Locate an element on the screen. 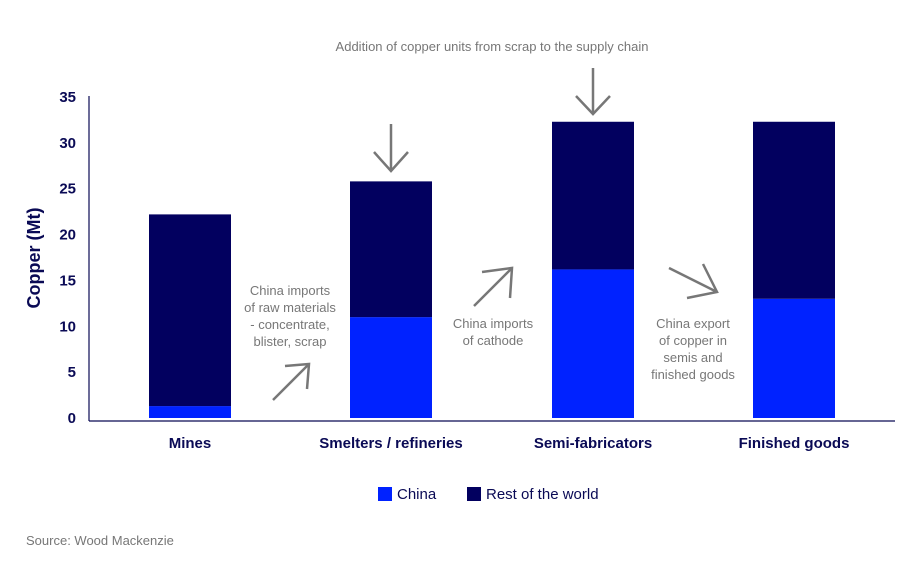 Image resolution: width=920 pixels, height=566 pixels. y-tick-label: 0 is located at coordinates (72, 418).